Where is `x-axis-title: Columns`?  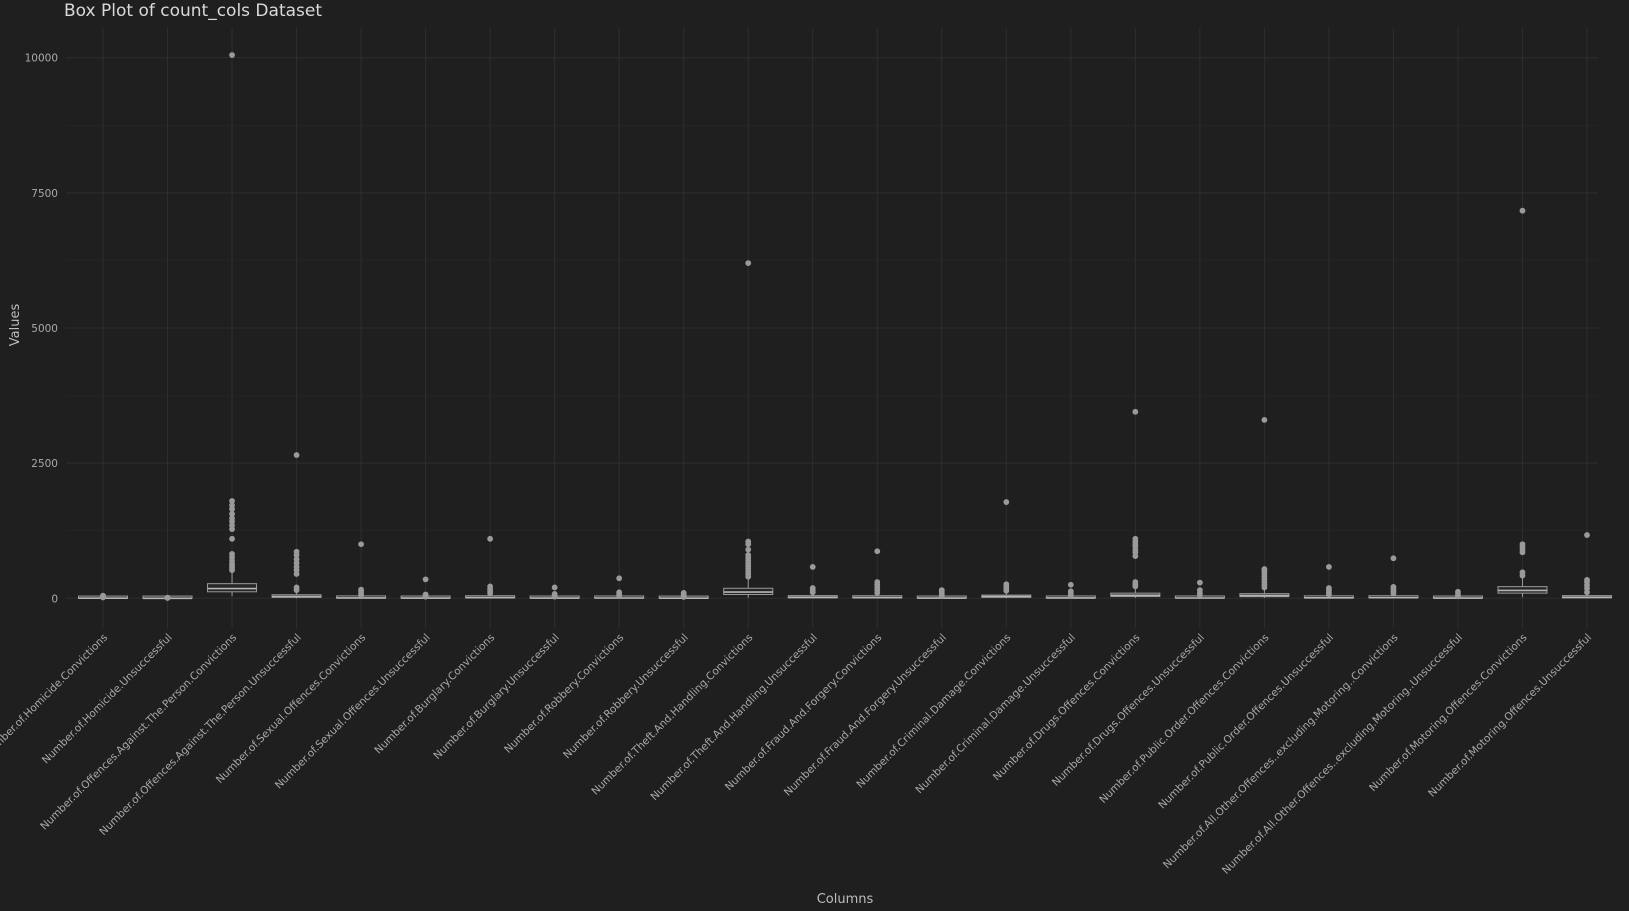 x-axis-title: Columns is located at coordinates (845, 899).